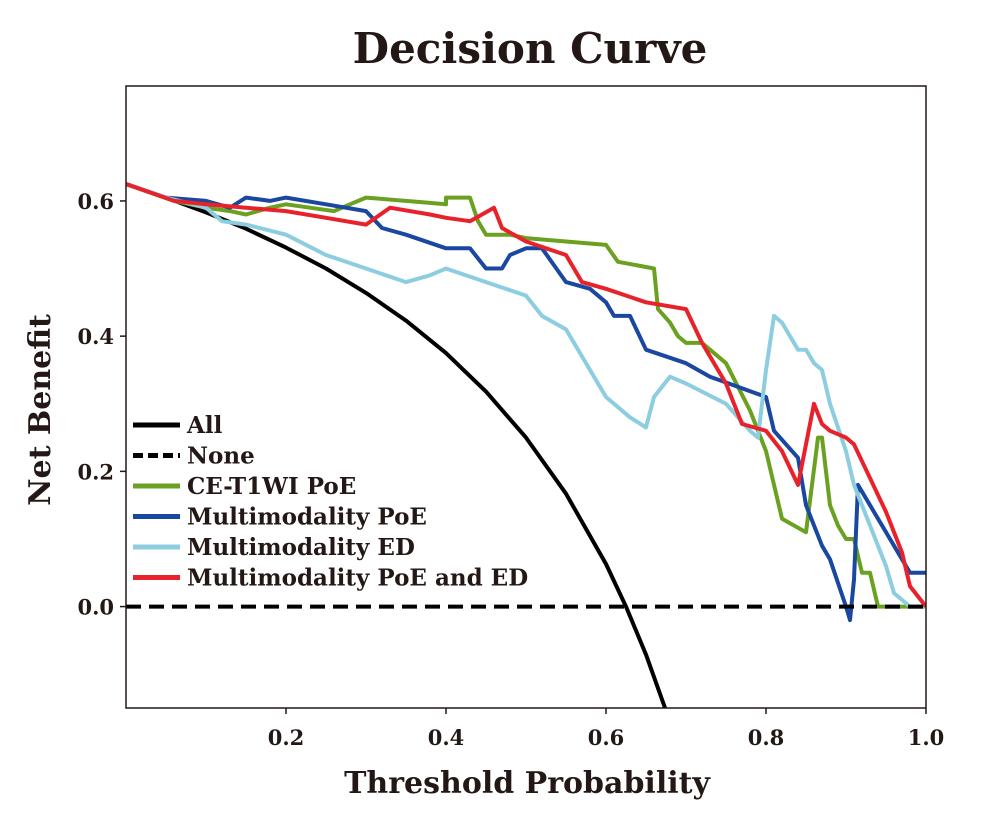  What do you see at coordinates (446, 737) in the screenshot?
I see `x-tick-label: 0.4` at bounding box center [446, 737].